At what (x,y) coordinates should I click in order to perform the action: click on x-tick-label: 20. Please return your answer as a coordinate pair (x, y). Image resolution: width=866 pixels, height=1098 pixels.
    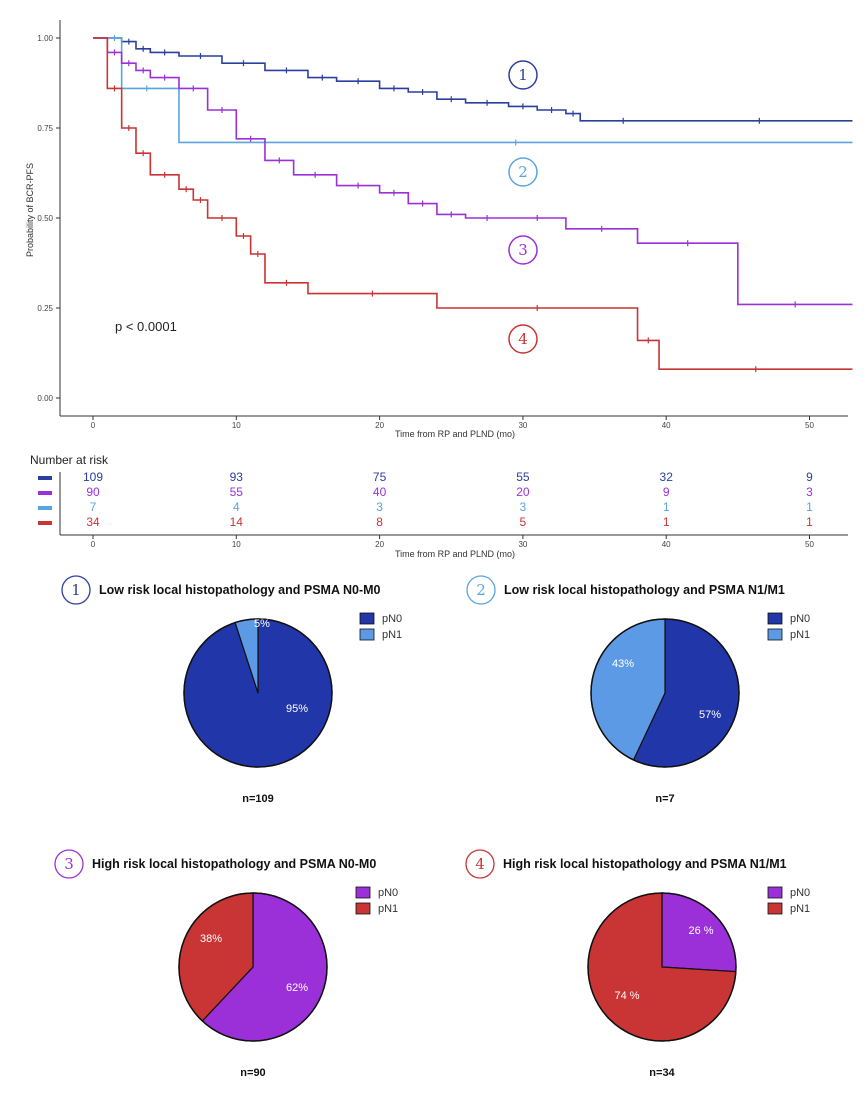
    Looking at the image, I should click on (379, 425).